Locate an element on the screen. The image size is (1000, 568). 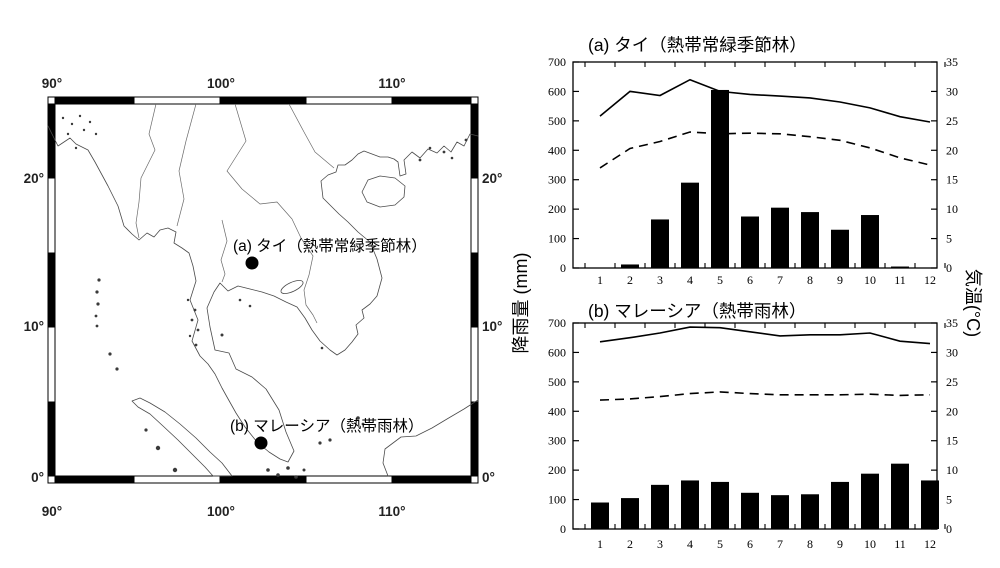
lat-tick-left-20: 20° is located at coordinates (34, 178).